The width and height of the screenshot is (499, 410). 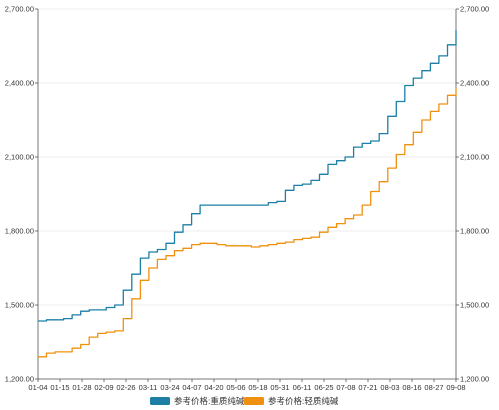 What do you see at coordinates (209, 401) in the screenshot?
I see `legend-label: 参考价格:重质纯碱` at bounding box center [209, 401].